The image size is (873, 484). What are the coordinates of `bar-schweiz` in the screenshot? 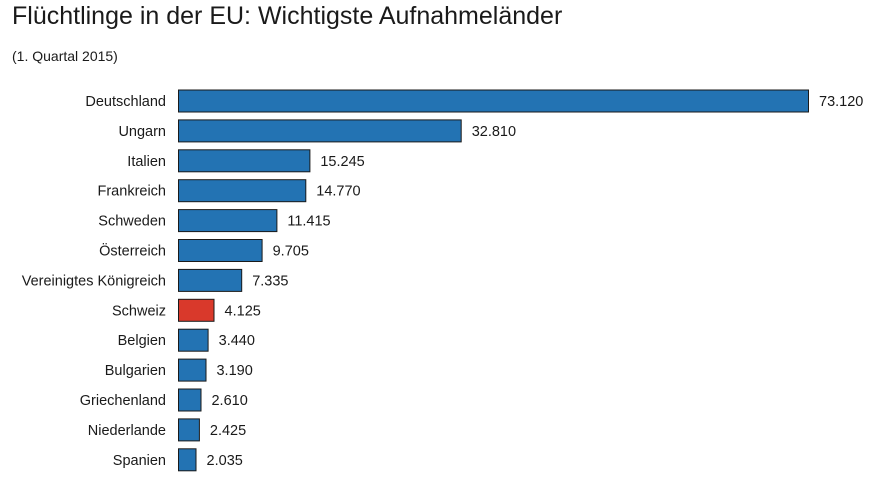 It's located at (196, 310).